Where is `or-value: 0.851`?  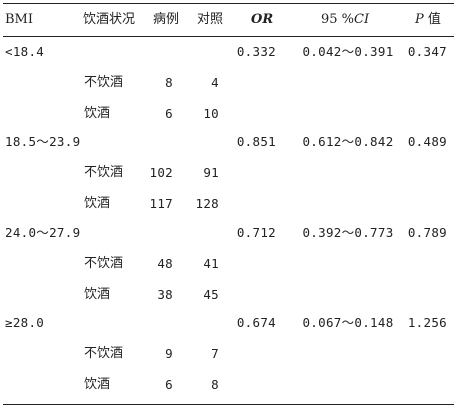 or-value: 0.851 is located at coordinates (256, 141).